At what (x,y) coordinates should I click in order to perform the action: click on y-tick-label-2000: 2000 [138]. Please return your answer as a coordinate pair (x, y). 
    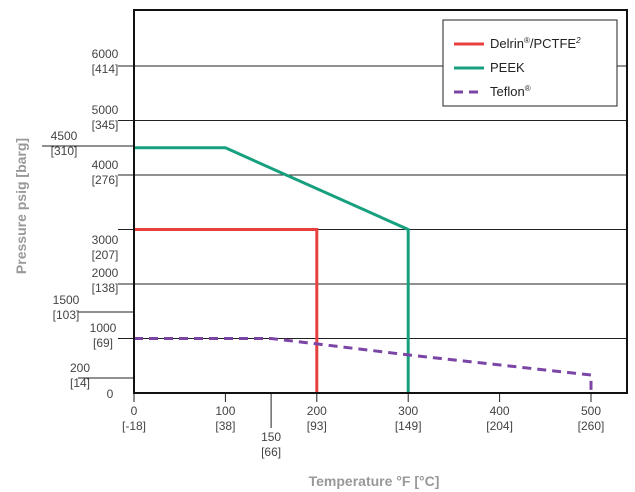
    Looking at the image, I should click on (105, 280).